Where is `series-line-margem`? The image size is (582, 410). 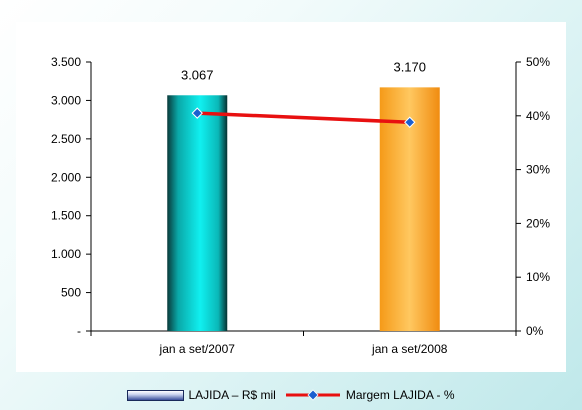
series-line-margem is located at coordinates (303, 118).